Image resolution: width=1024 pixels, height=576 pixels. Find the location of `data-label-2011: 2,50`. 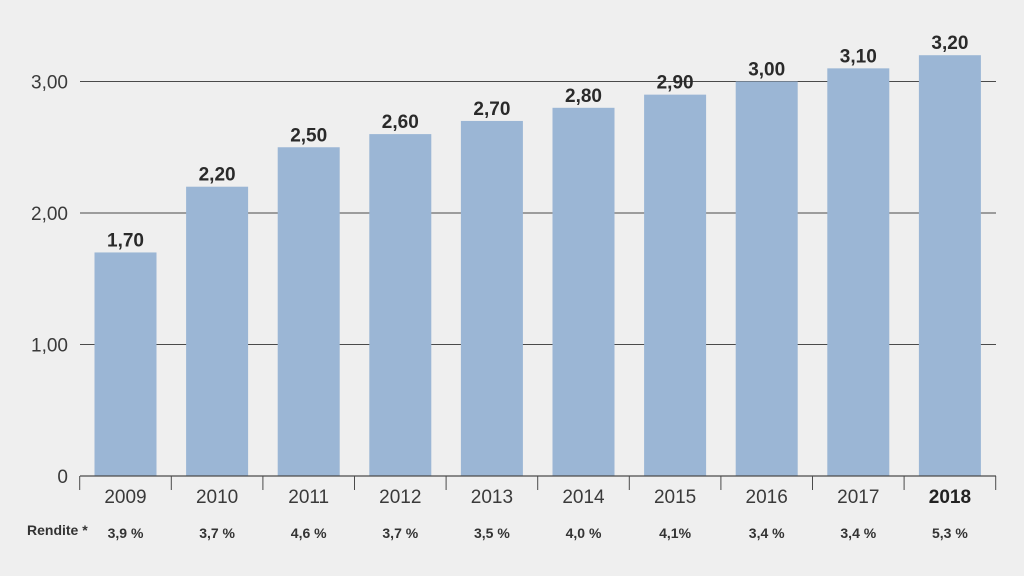

data-label-2011: 2,50 is located at coordinates (308, 135).